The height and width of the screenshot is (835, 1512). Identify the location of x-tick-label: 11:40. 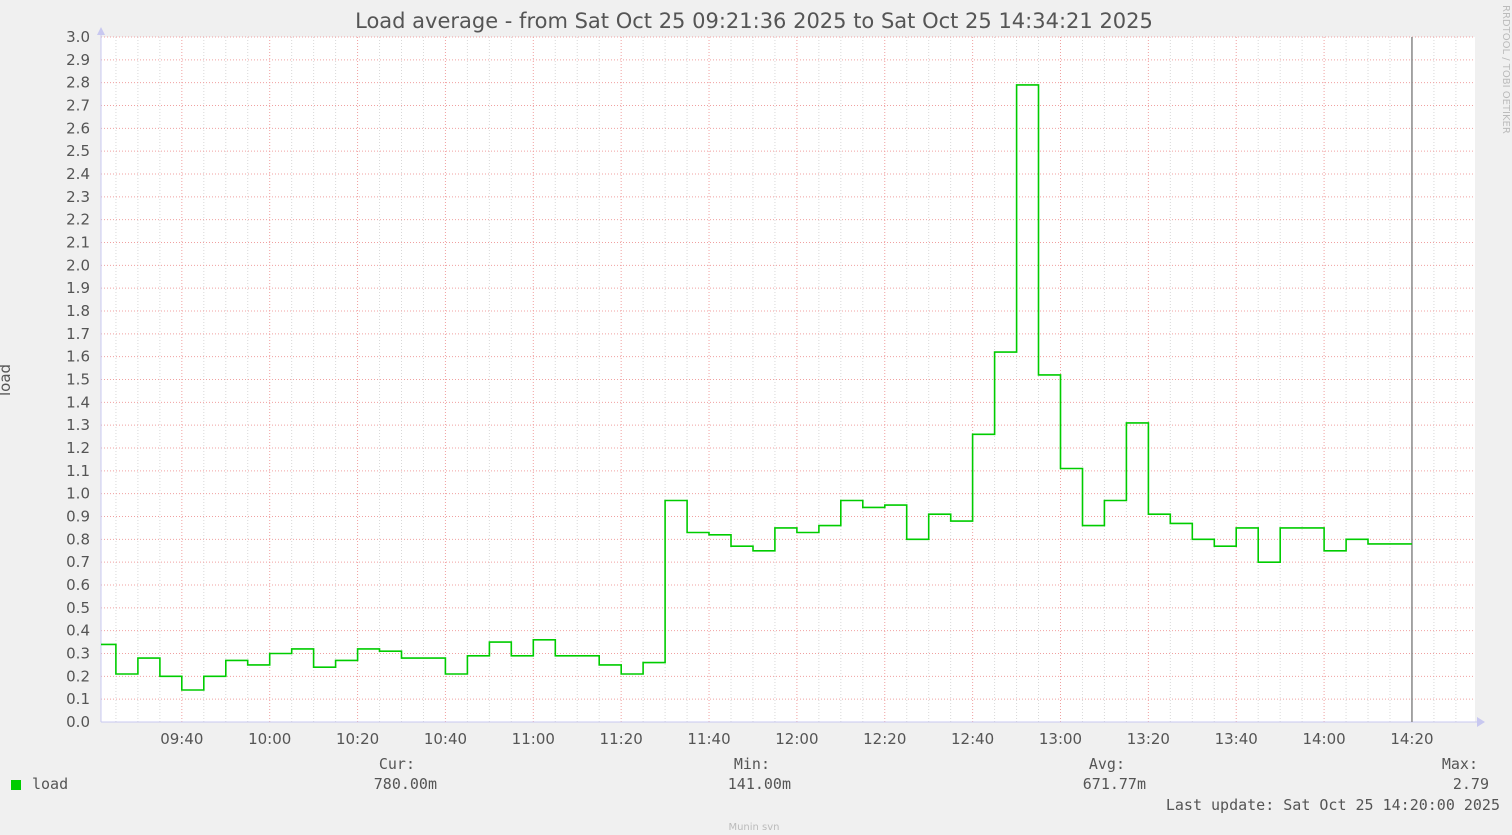
(708, 739).